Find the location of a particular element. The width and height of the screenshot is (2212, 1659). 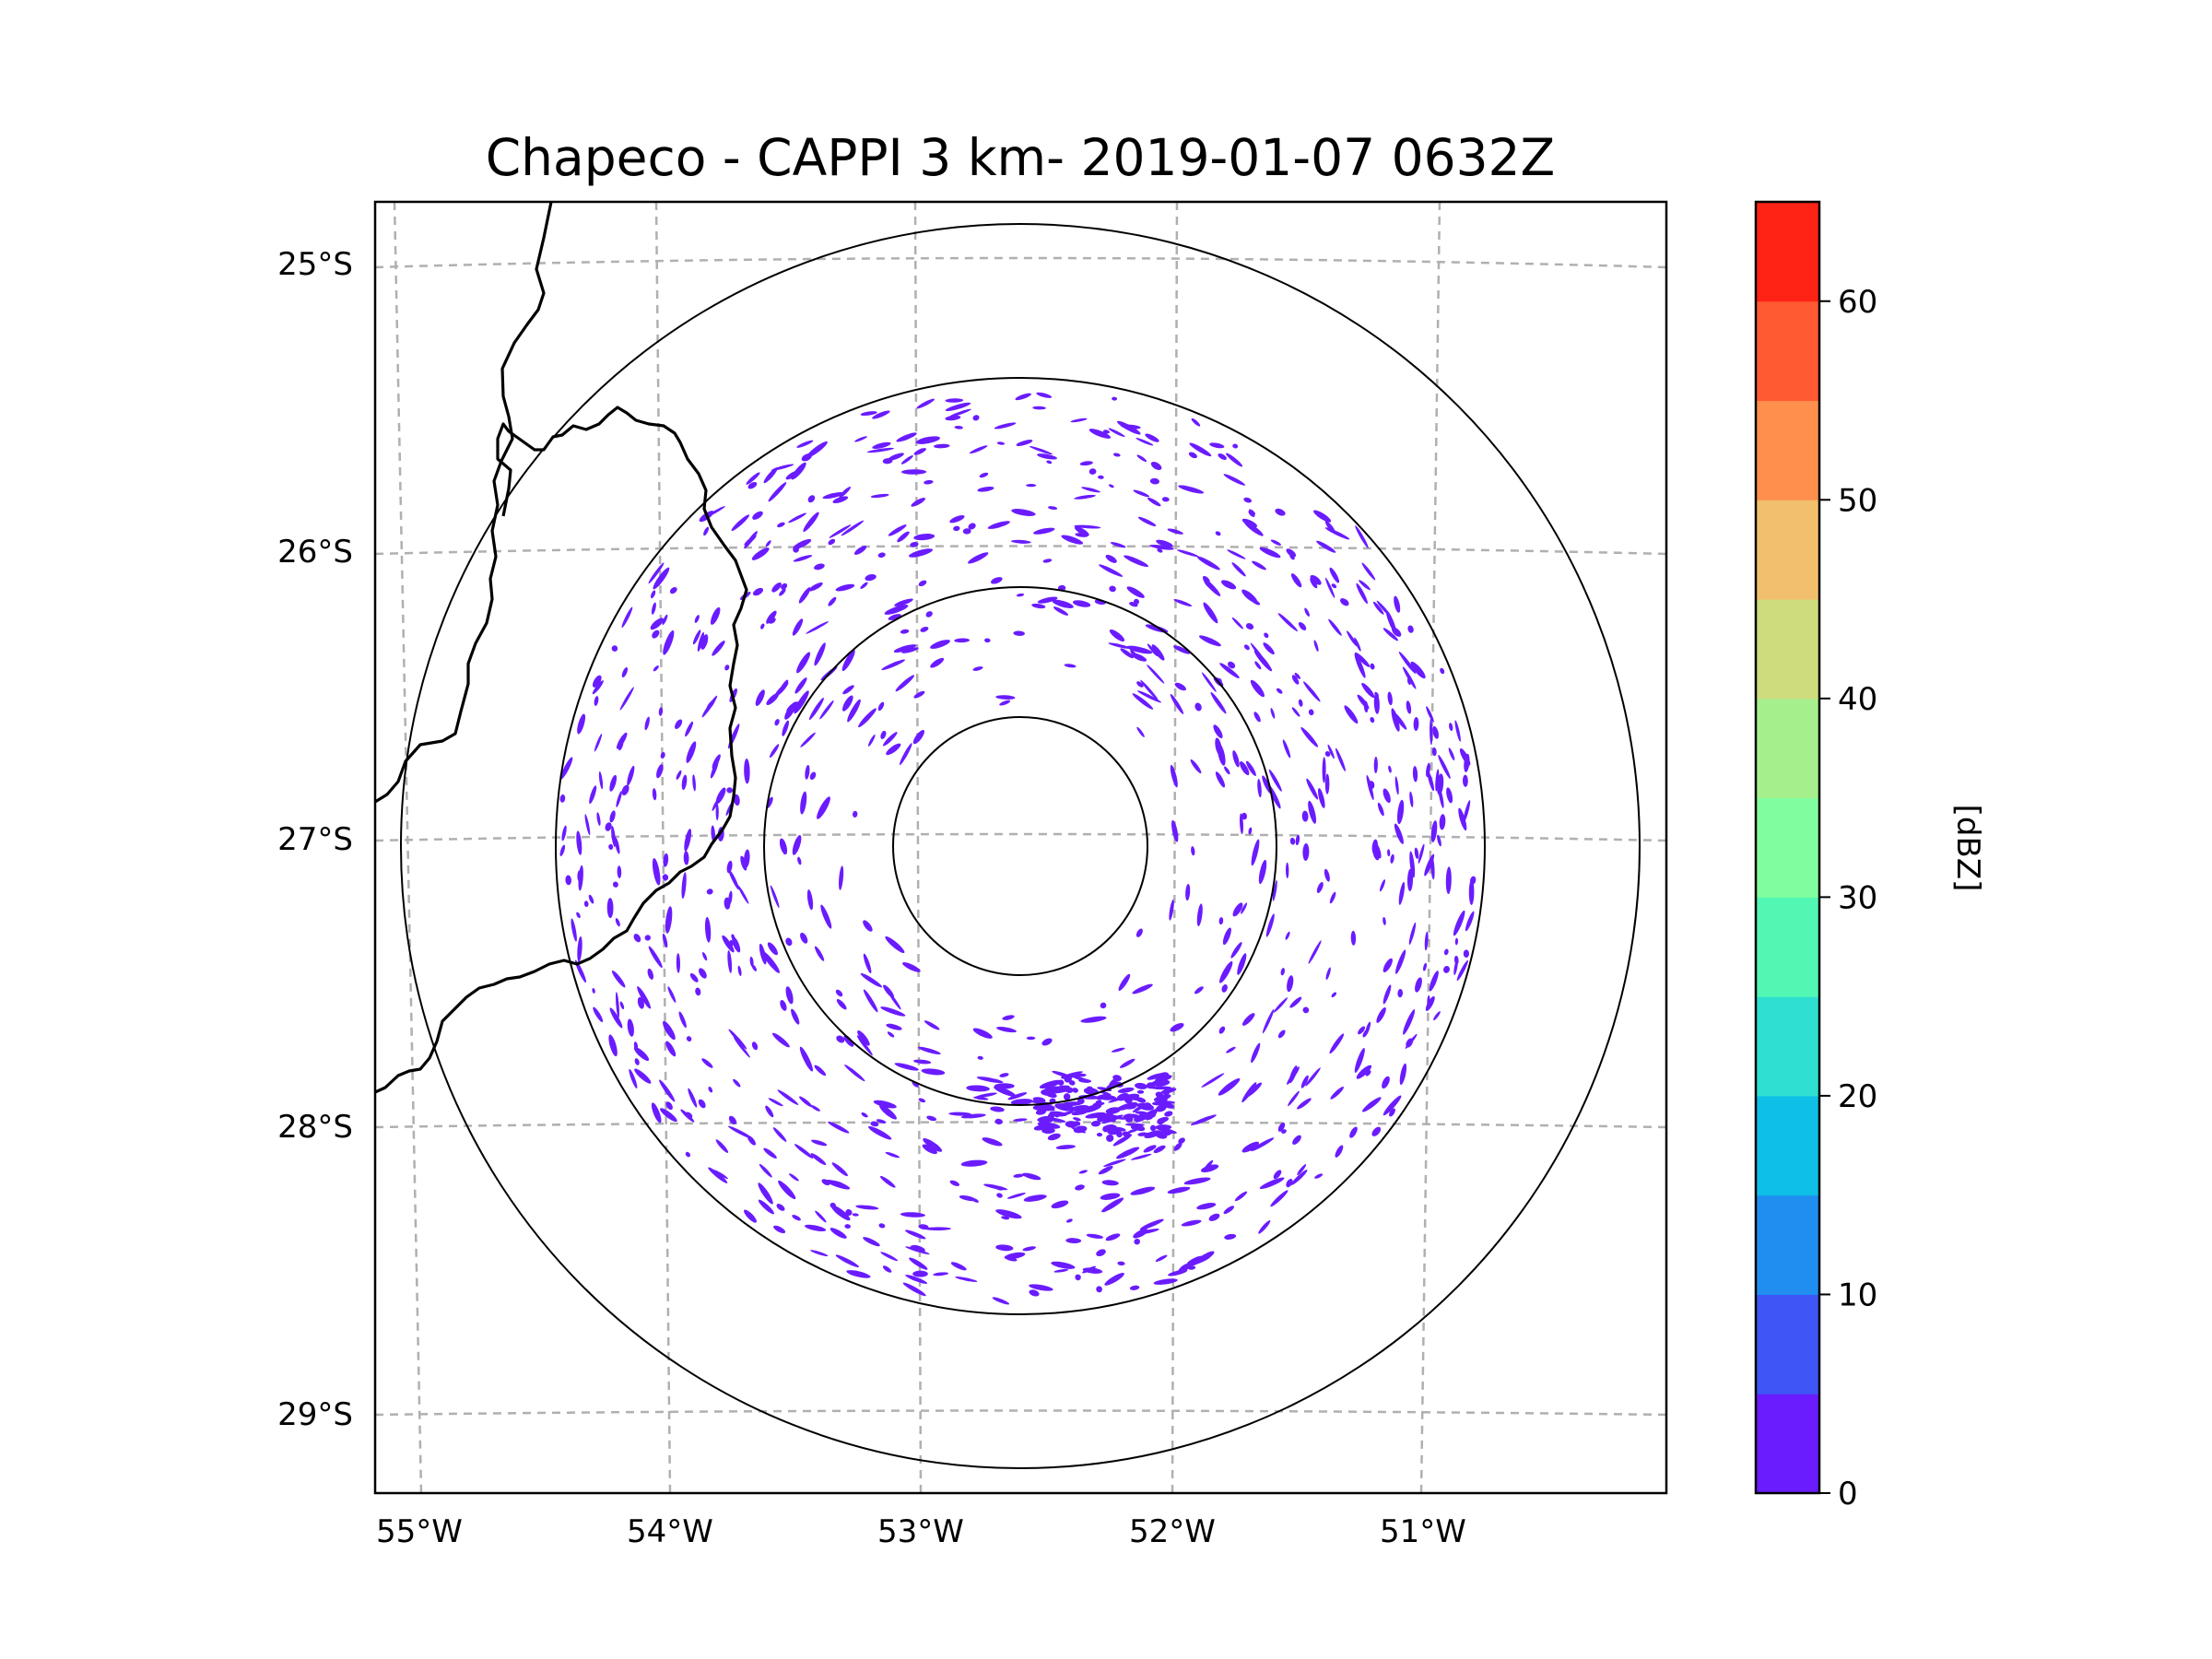

colorbar-label: [dBZ] is located at coordinates (1967, 848).